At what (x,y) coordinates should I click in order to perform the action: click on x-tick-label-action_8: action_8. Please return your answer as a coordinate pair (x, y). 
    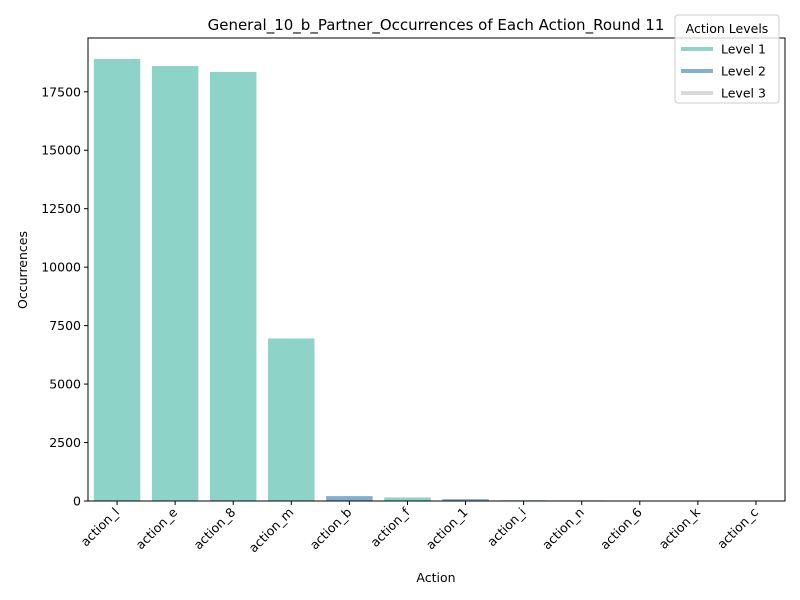
    Looking at the image, I should click on (214, 528).